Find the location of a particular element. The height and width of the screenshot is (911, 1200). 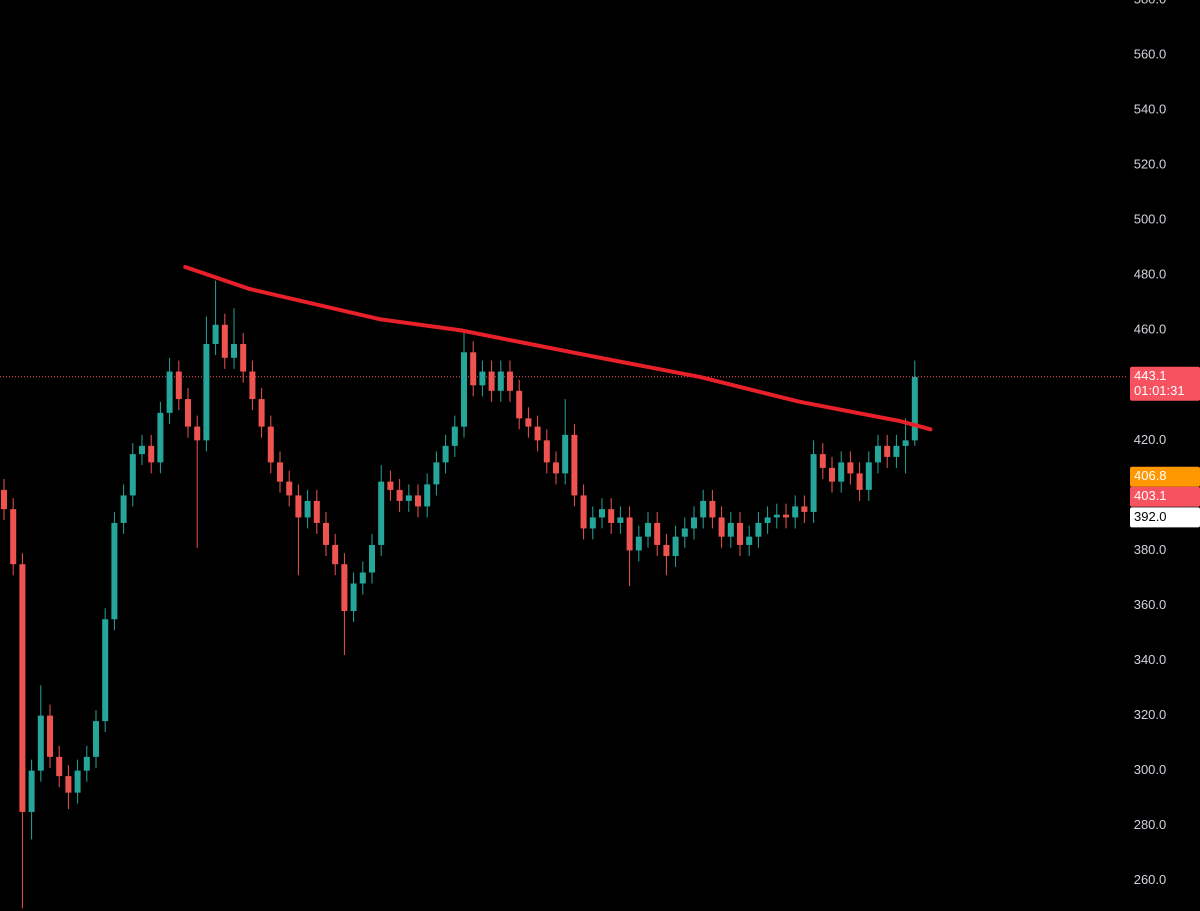

y-tick-label: 340.0 is located at coordinates (1150, 659).